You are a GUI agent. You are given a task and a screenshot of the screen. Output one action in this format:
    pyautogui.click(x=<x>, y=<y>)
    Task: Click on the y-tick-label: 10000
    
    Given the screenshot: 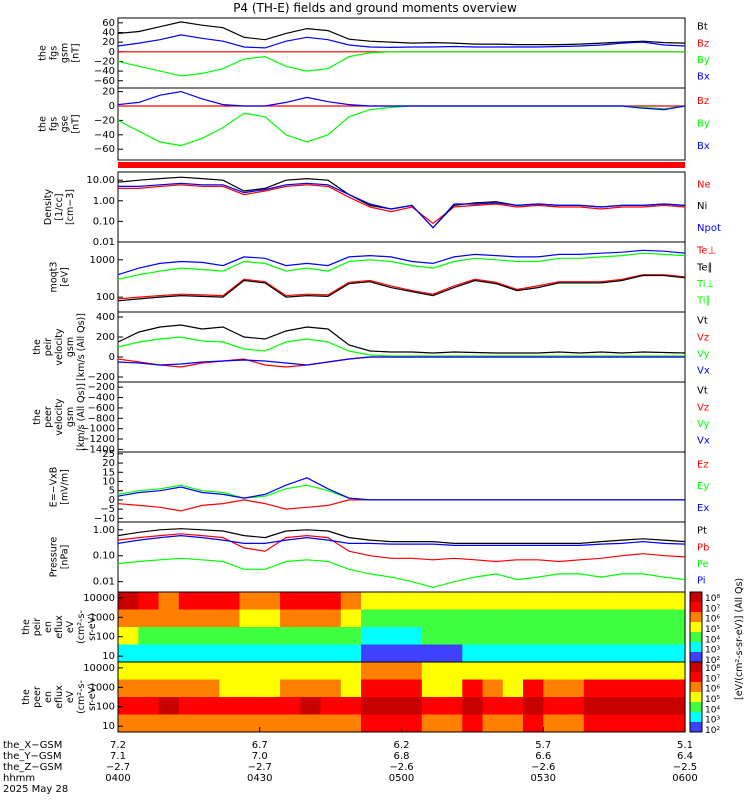 What is the action you would take?
    pyautogui.click(x=99, y=598)
    